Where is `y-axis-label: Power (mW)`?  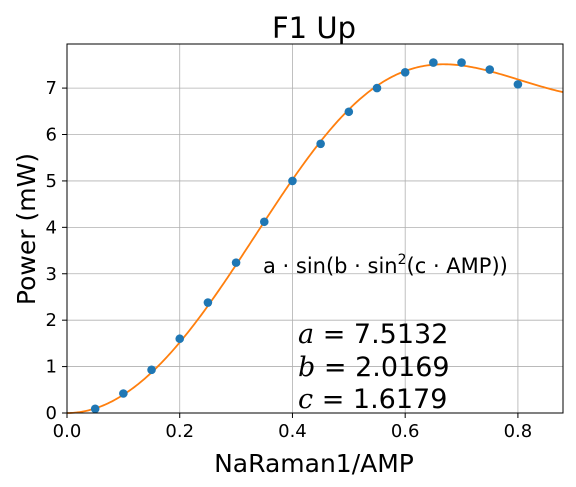
y-axis-label: Power (mW) is located at coordinates (26, 229).